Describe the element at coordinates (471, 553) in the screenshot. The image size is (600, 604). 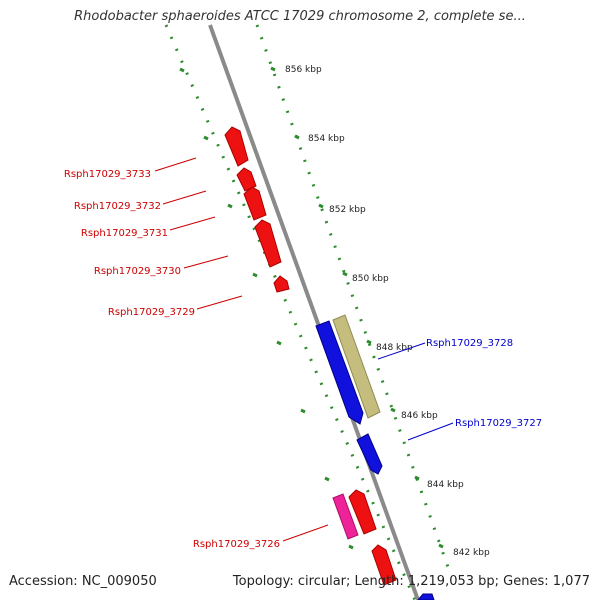
I see `tick-label: 842 kbp` at that location.